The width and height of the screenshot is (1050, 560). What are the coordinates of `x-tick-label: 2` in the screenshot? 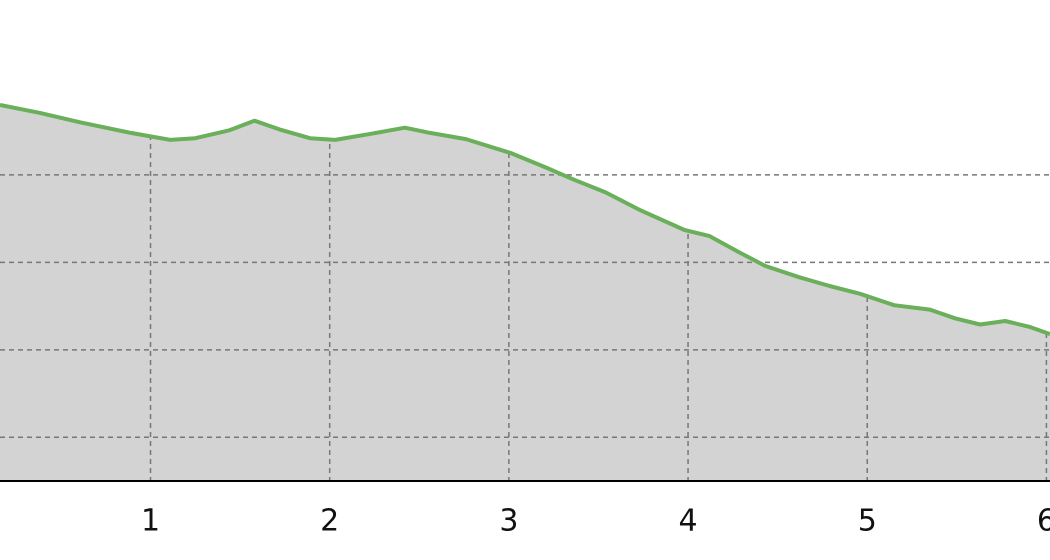 It's located at (329, 521).